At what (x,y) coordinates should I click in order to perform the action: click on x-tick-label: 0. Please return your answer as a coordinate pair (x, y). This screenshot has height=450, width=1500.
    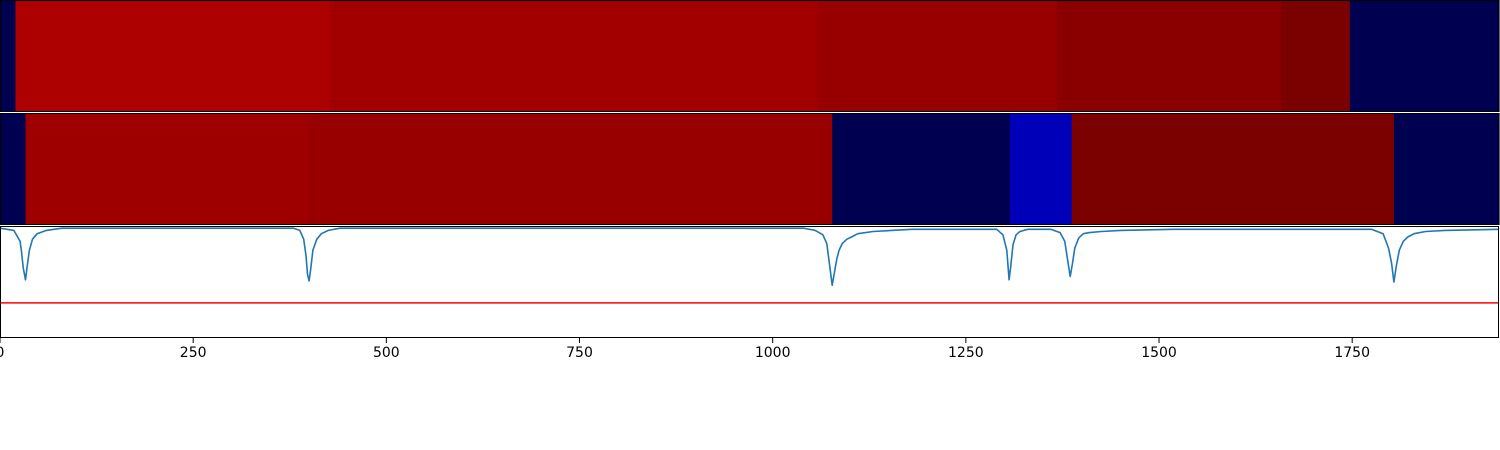
    Looking at the image, I should click on (2, 353).